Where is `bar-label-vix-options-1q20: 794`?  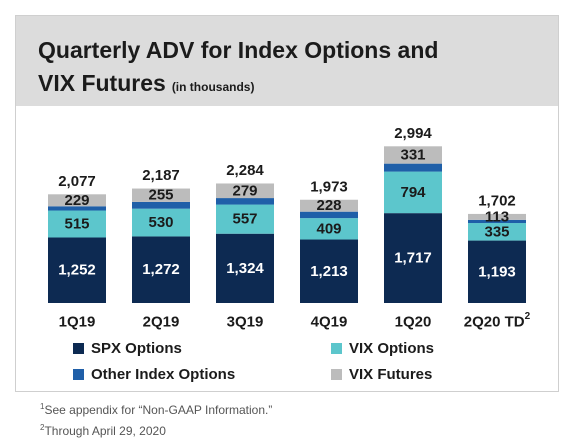
bar-label-vix-options-1q20: 794 is located at coordinates (413, 192).